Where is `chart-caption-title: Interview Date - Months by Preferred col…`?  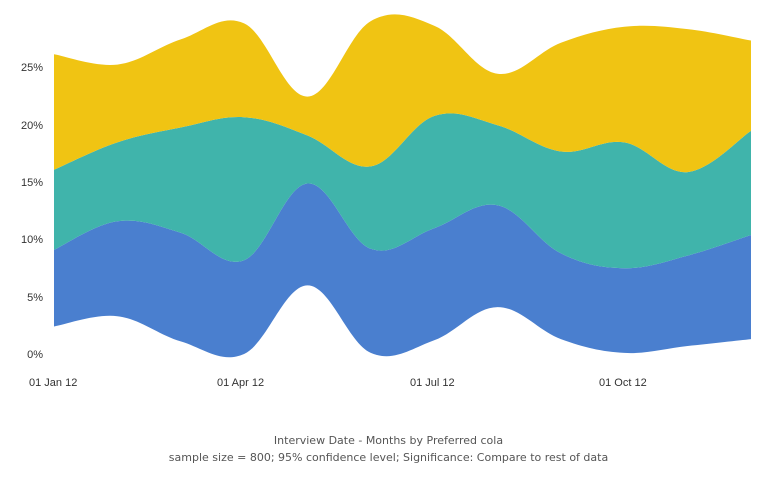
chart-caption-title: Interview Date - Months by Preferred col… is located at coordinates (388, 440).